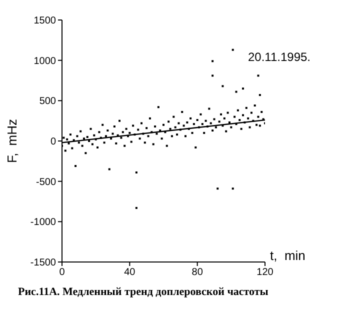 Image resolution: width=339 pixels, height=322 pixels. What do you see at coordinates (47, 102) in the screenshot?
I see `y-tick-label: 500` at bounding box center [47, 102].